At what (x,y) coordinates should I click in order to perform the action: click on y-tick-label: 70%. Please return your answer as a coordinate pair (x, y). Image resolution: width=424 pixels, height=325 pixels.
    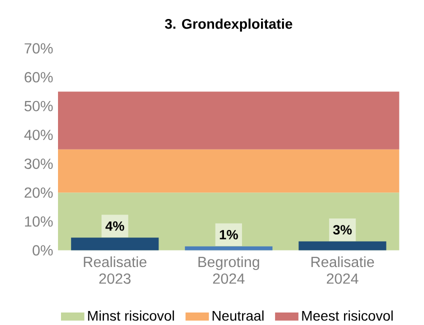
    Looking at the image, I should click on (38, 48).